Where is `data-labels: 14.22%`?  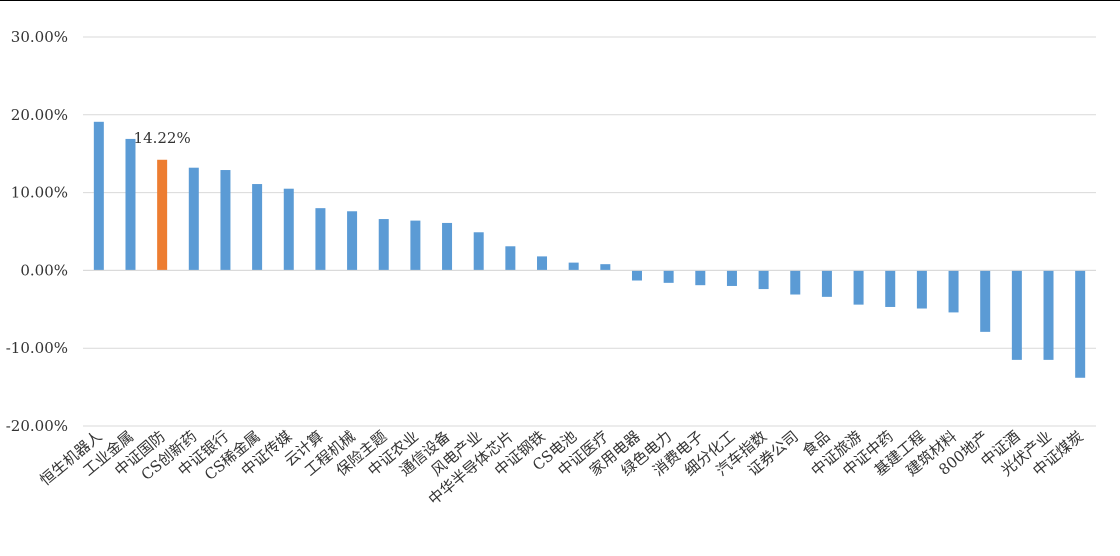 data-labels: 14.22% is located at coordinates (162, 138).